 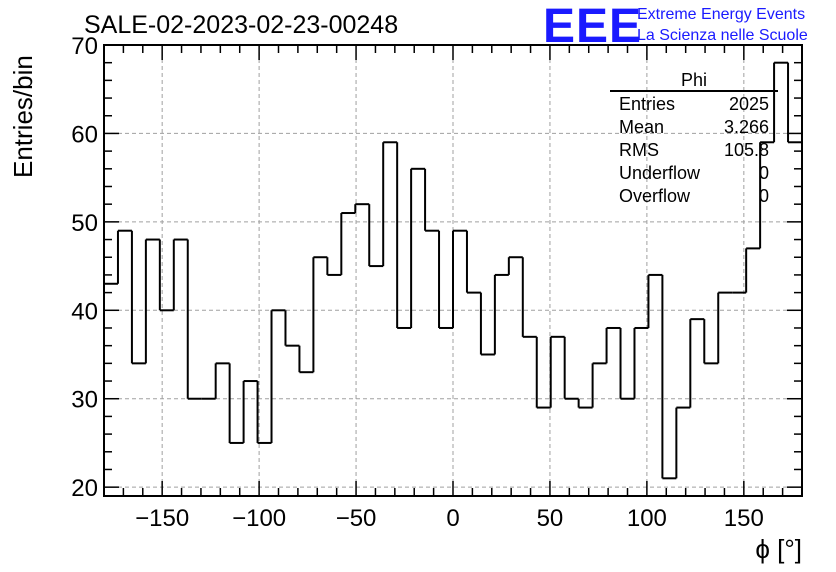 What do you see at coordinates (721, 14) in the screenshot?
I see `eee-logo-line1: Extreme Energy Events` at bounding box center [721, 14].